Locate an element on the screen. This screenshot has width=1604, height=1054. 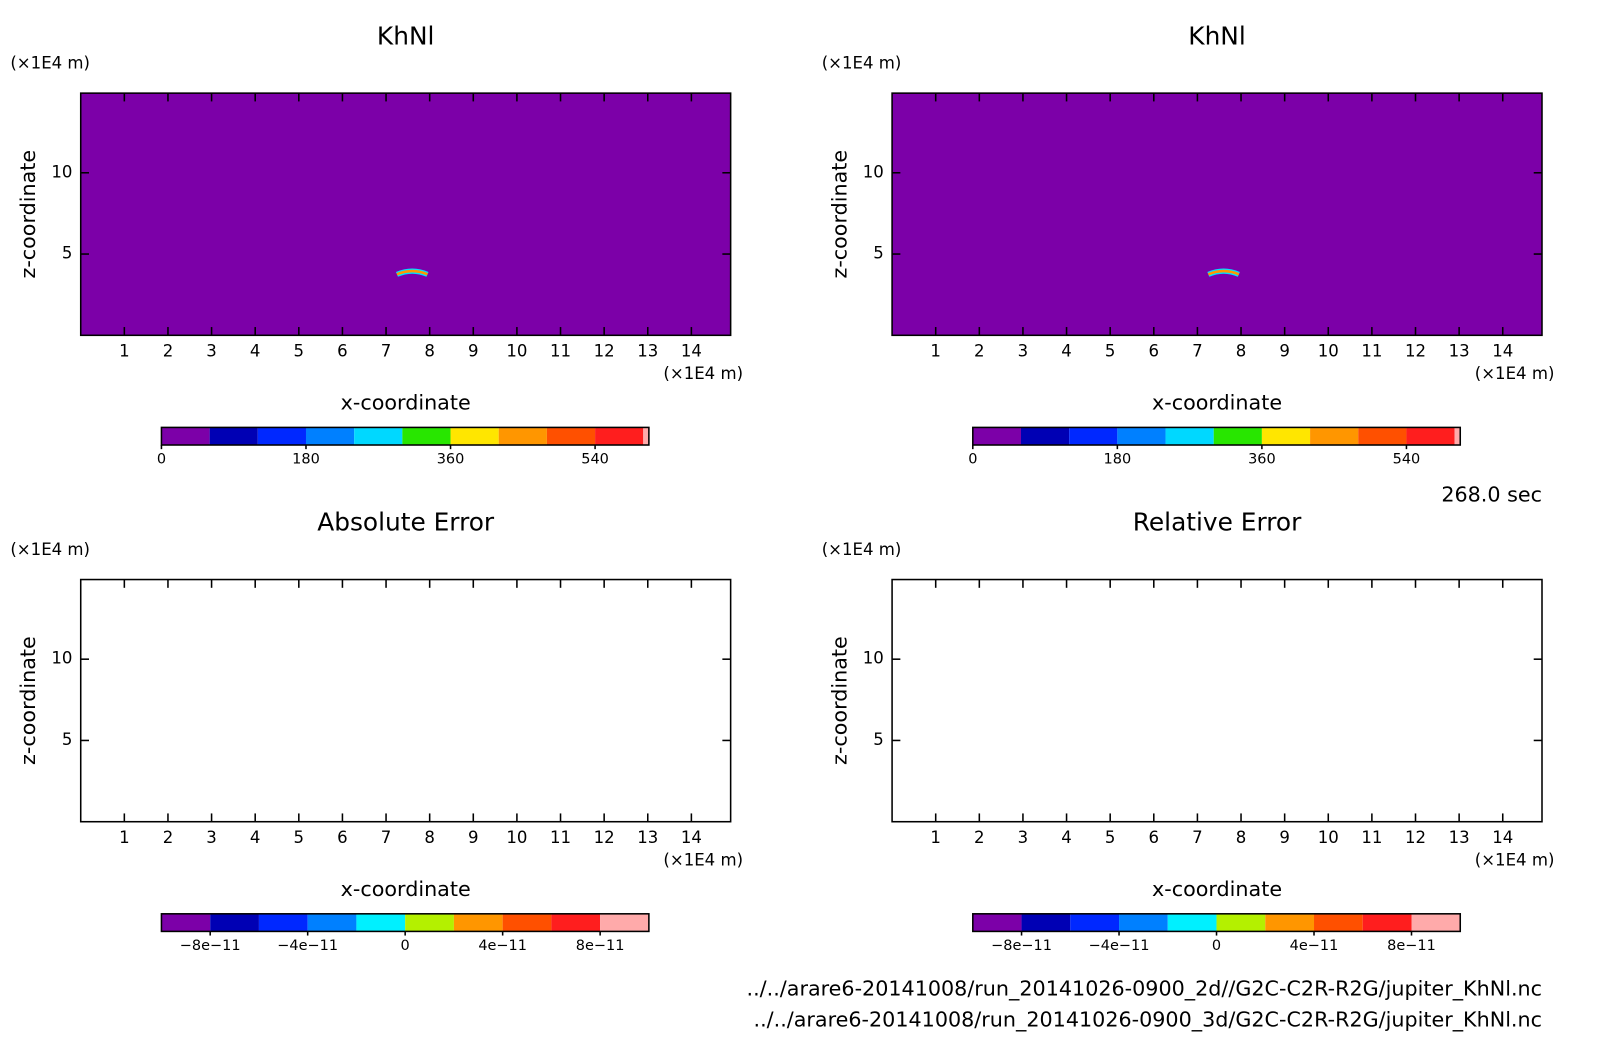
panel-title: Absolute Error is located at coordinates (406, 522).